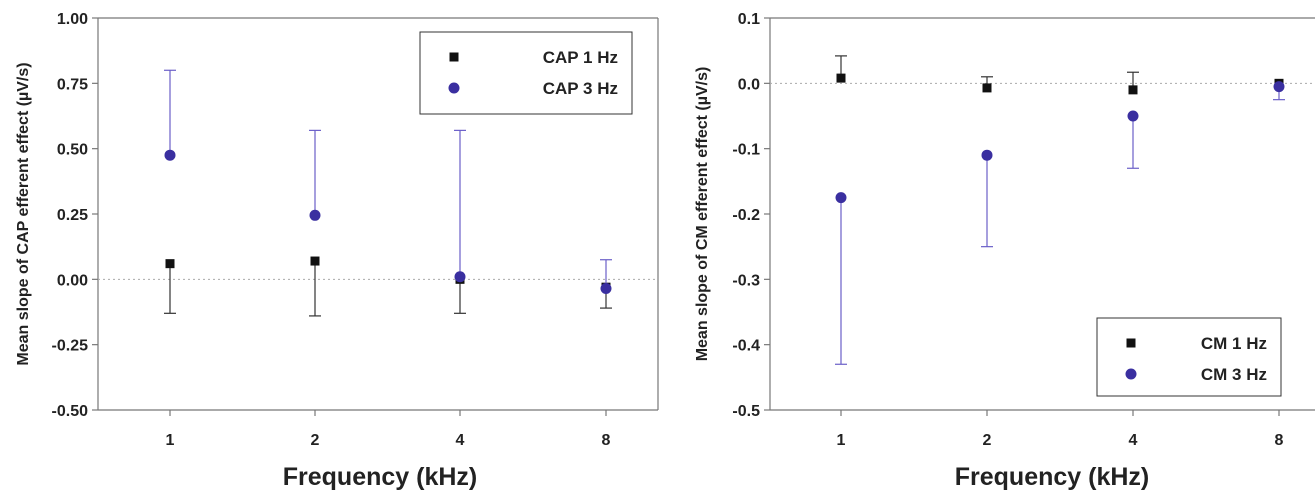 This screenshot has width=1315, height=492. I want to click on y-tick-label: -0.4, so click(746, 346).